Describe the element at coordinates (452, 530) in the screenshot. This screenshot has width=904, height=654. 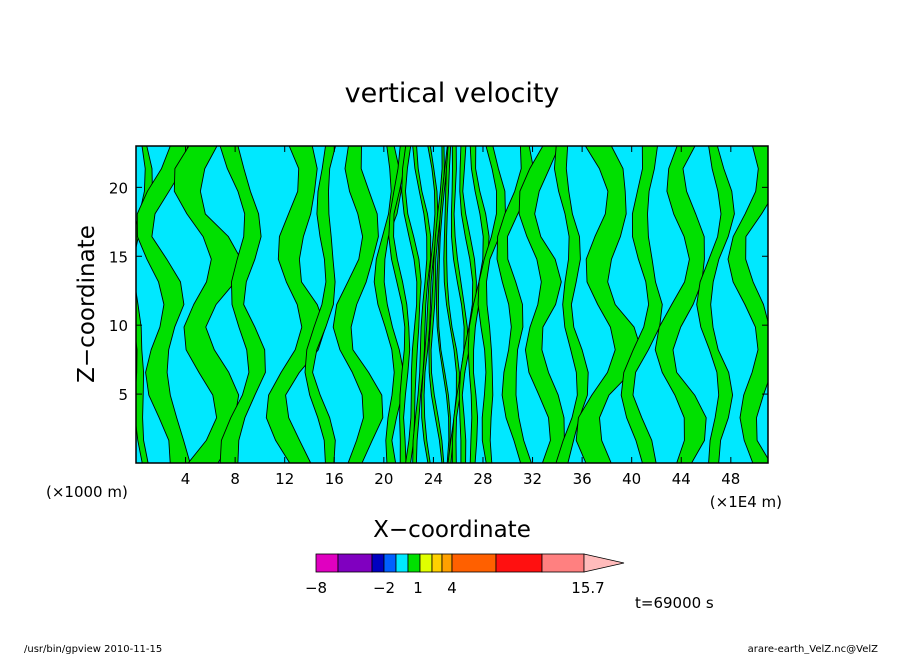
I see `x-axis-label: X−coordinate` at that location.